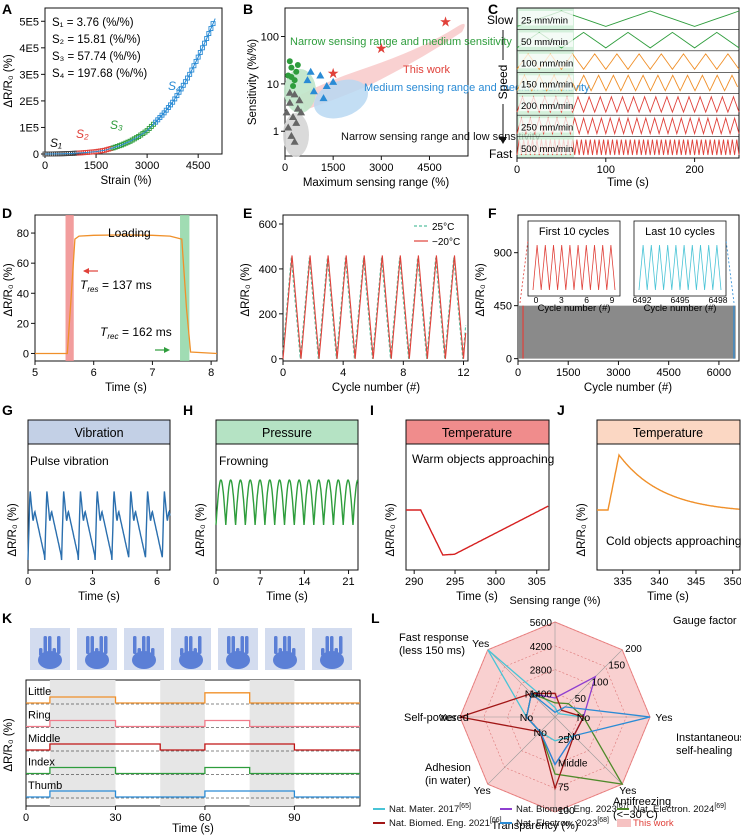 This screenshot has height=835, width=741. Describe the element at coordinates (544, 20) in the screenshot. I see `panel-c-speed-label: 25 mm/min` at that location.